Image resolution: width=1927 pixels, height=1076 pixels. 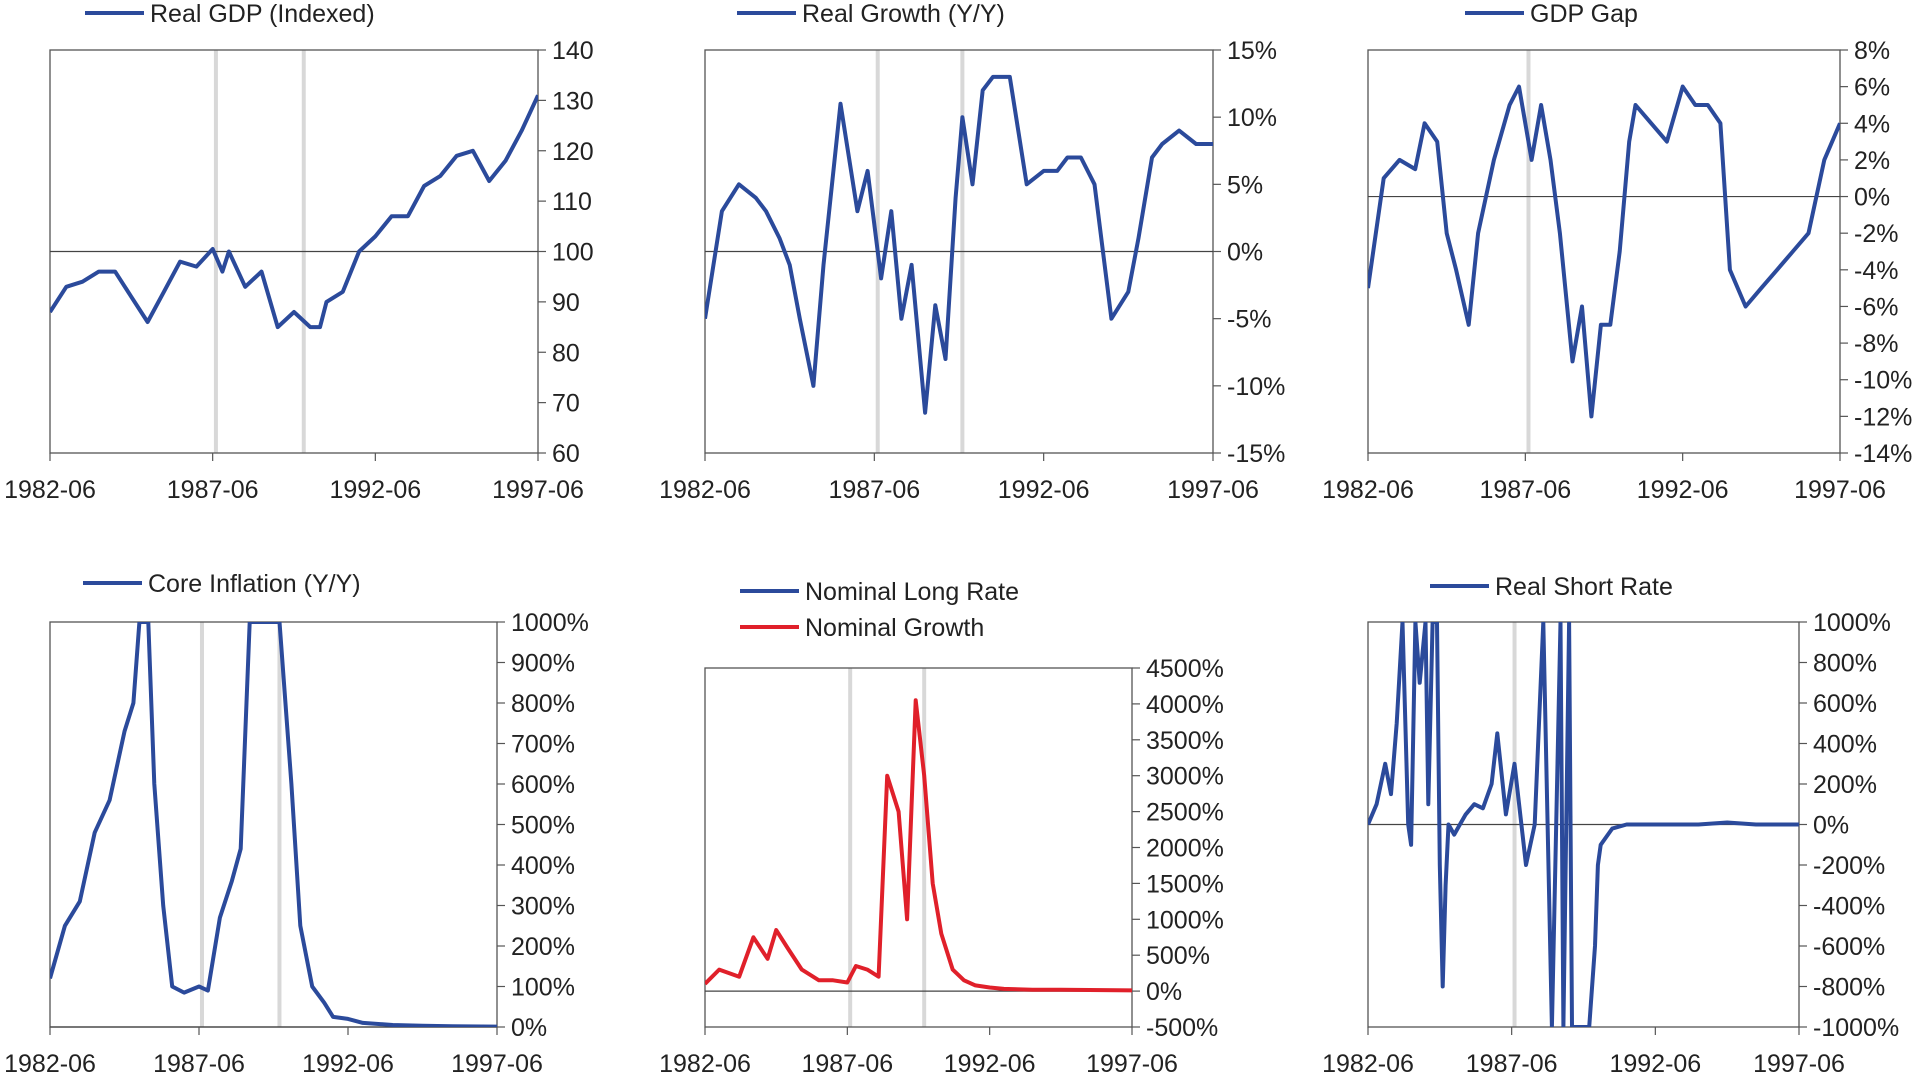 I want to click on legend-label: Real Growth (Y/Y), so click(x=903, y=14).